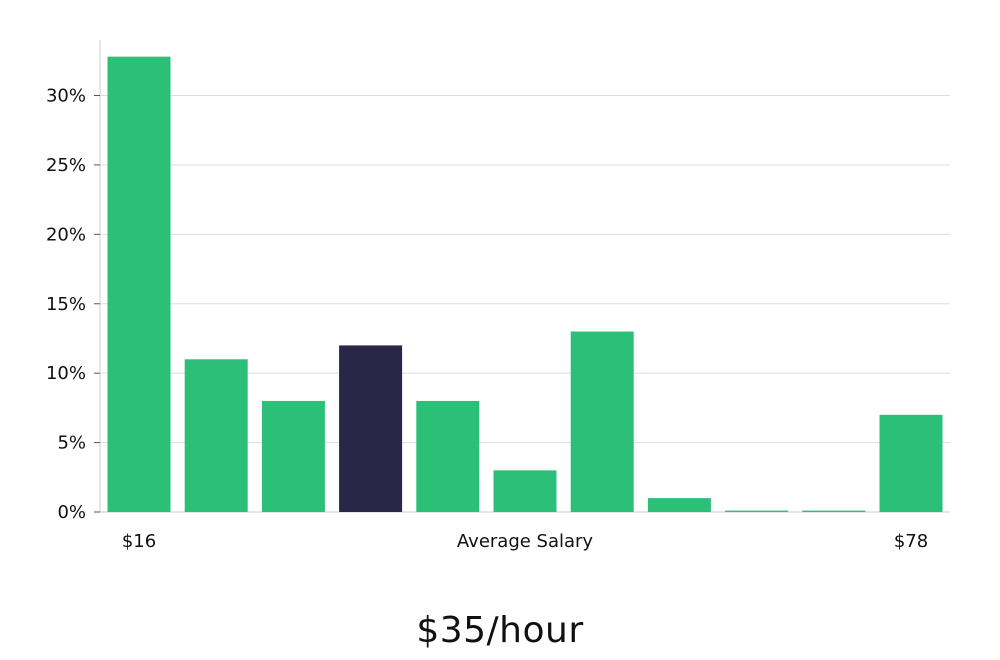  Describe the element at coordinates (911, 541) in the screenshot. I see `x-max-label: $78` at that location.